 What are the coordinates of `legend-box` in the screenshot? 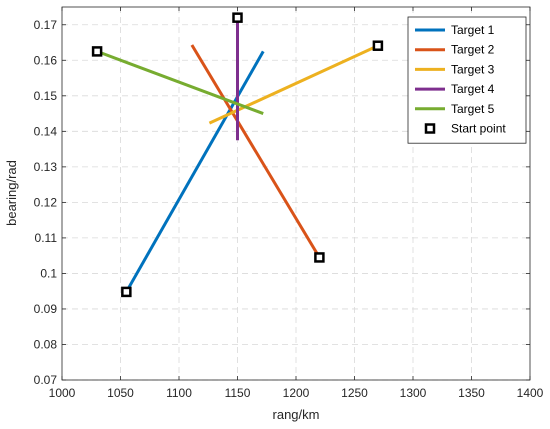 It's located at (467, 80).